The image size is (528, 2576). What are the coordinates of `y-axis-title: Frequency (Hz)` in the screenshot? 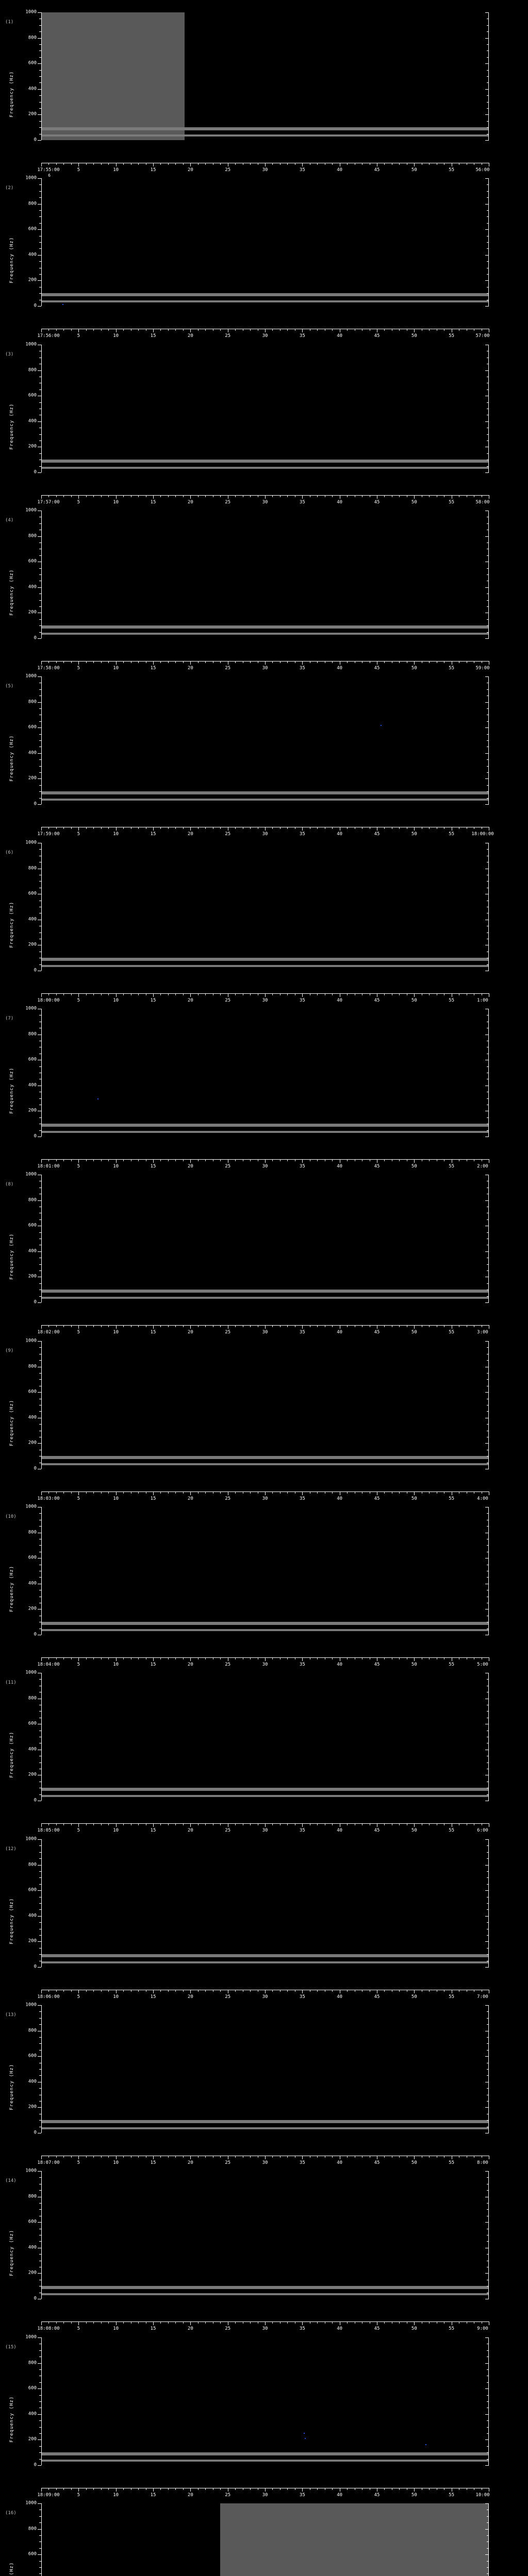 It's located at (11, 924).